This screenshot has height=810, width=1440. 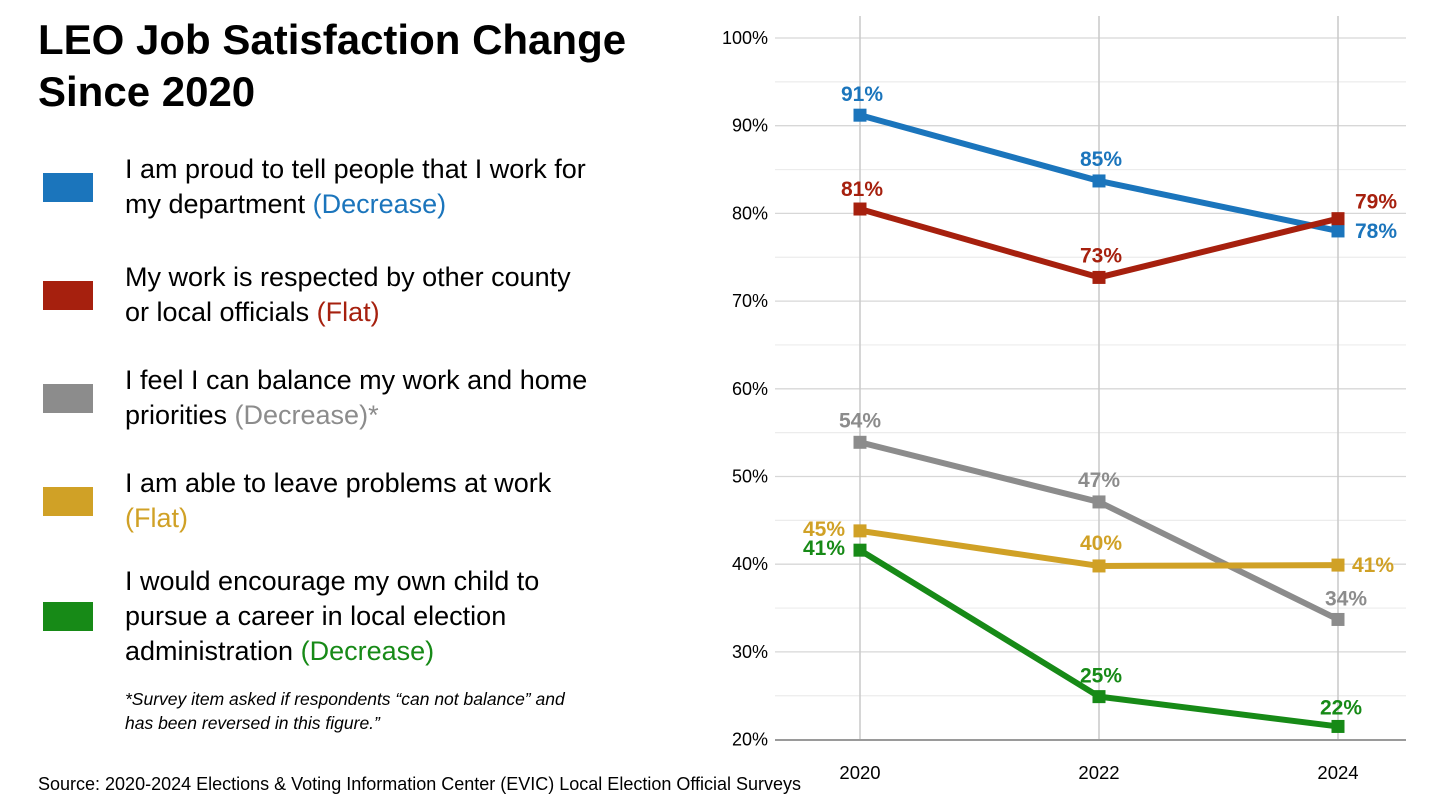 I want to click on y-axis-tick-label: 60%, so click(x=750, y=389).